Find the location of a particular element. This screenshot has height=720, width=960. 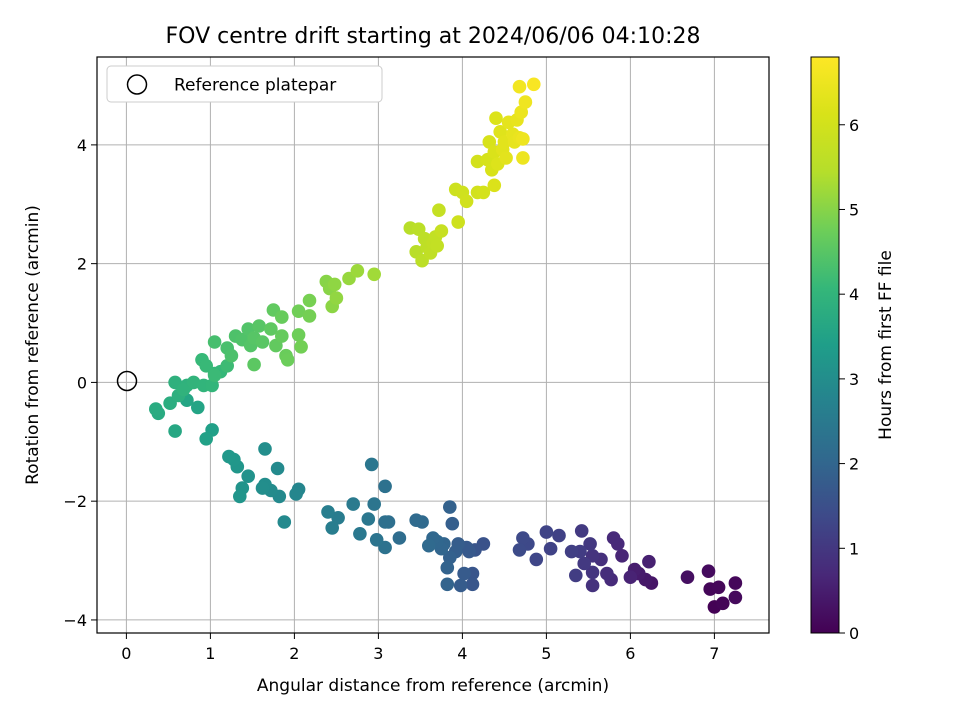

x-tick-label: 4 is located at coordinates (462, 653).